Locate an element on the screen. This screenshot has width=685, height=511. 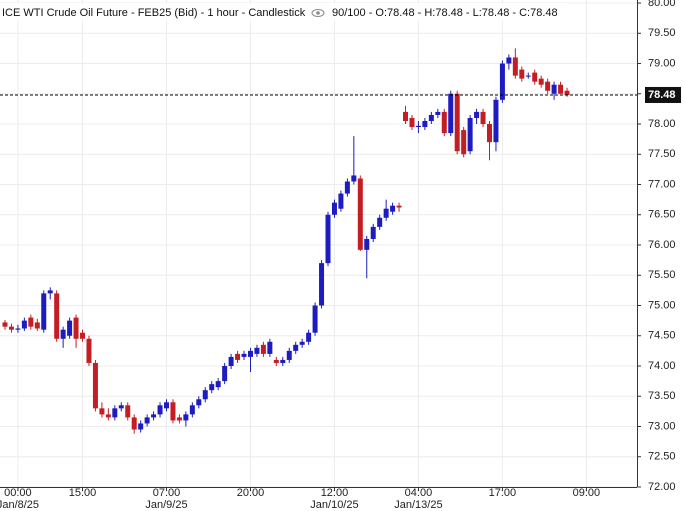
y-tick-label: 79.00 is located at coordinates (662, 63).